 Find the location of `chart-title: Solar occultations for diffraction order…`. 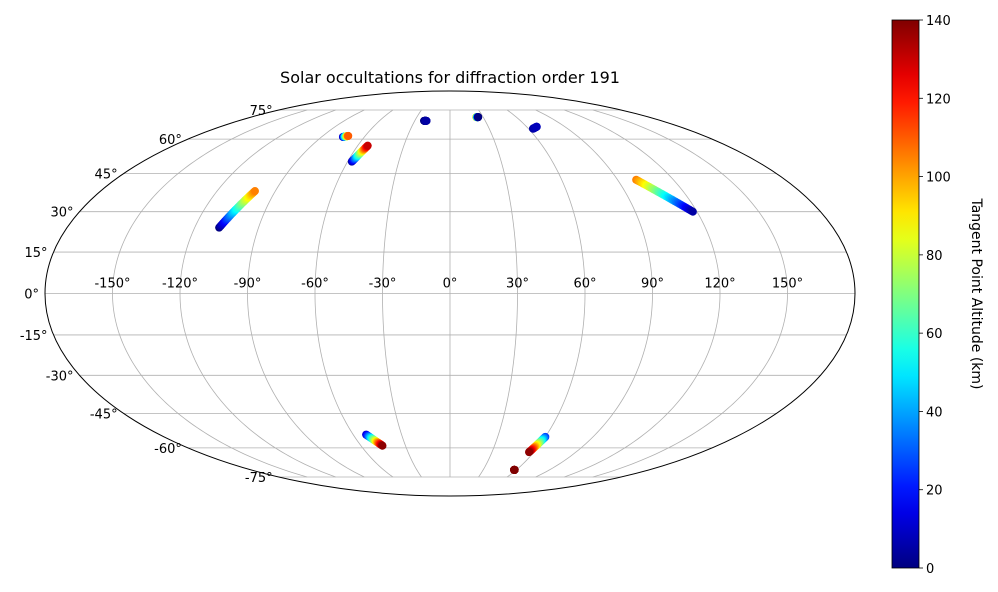

chart-title: Solar occultations for diffraction order… is located at coordinates (450, 77).